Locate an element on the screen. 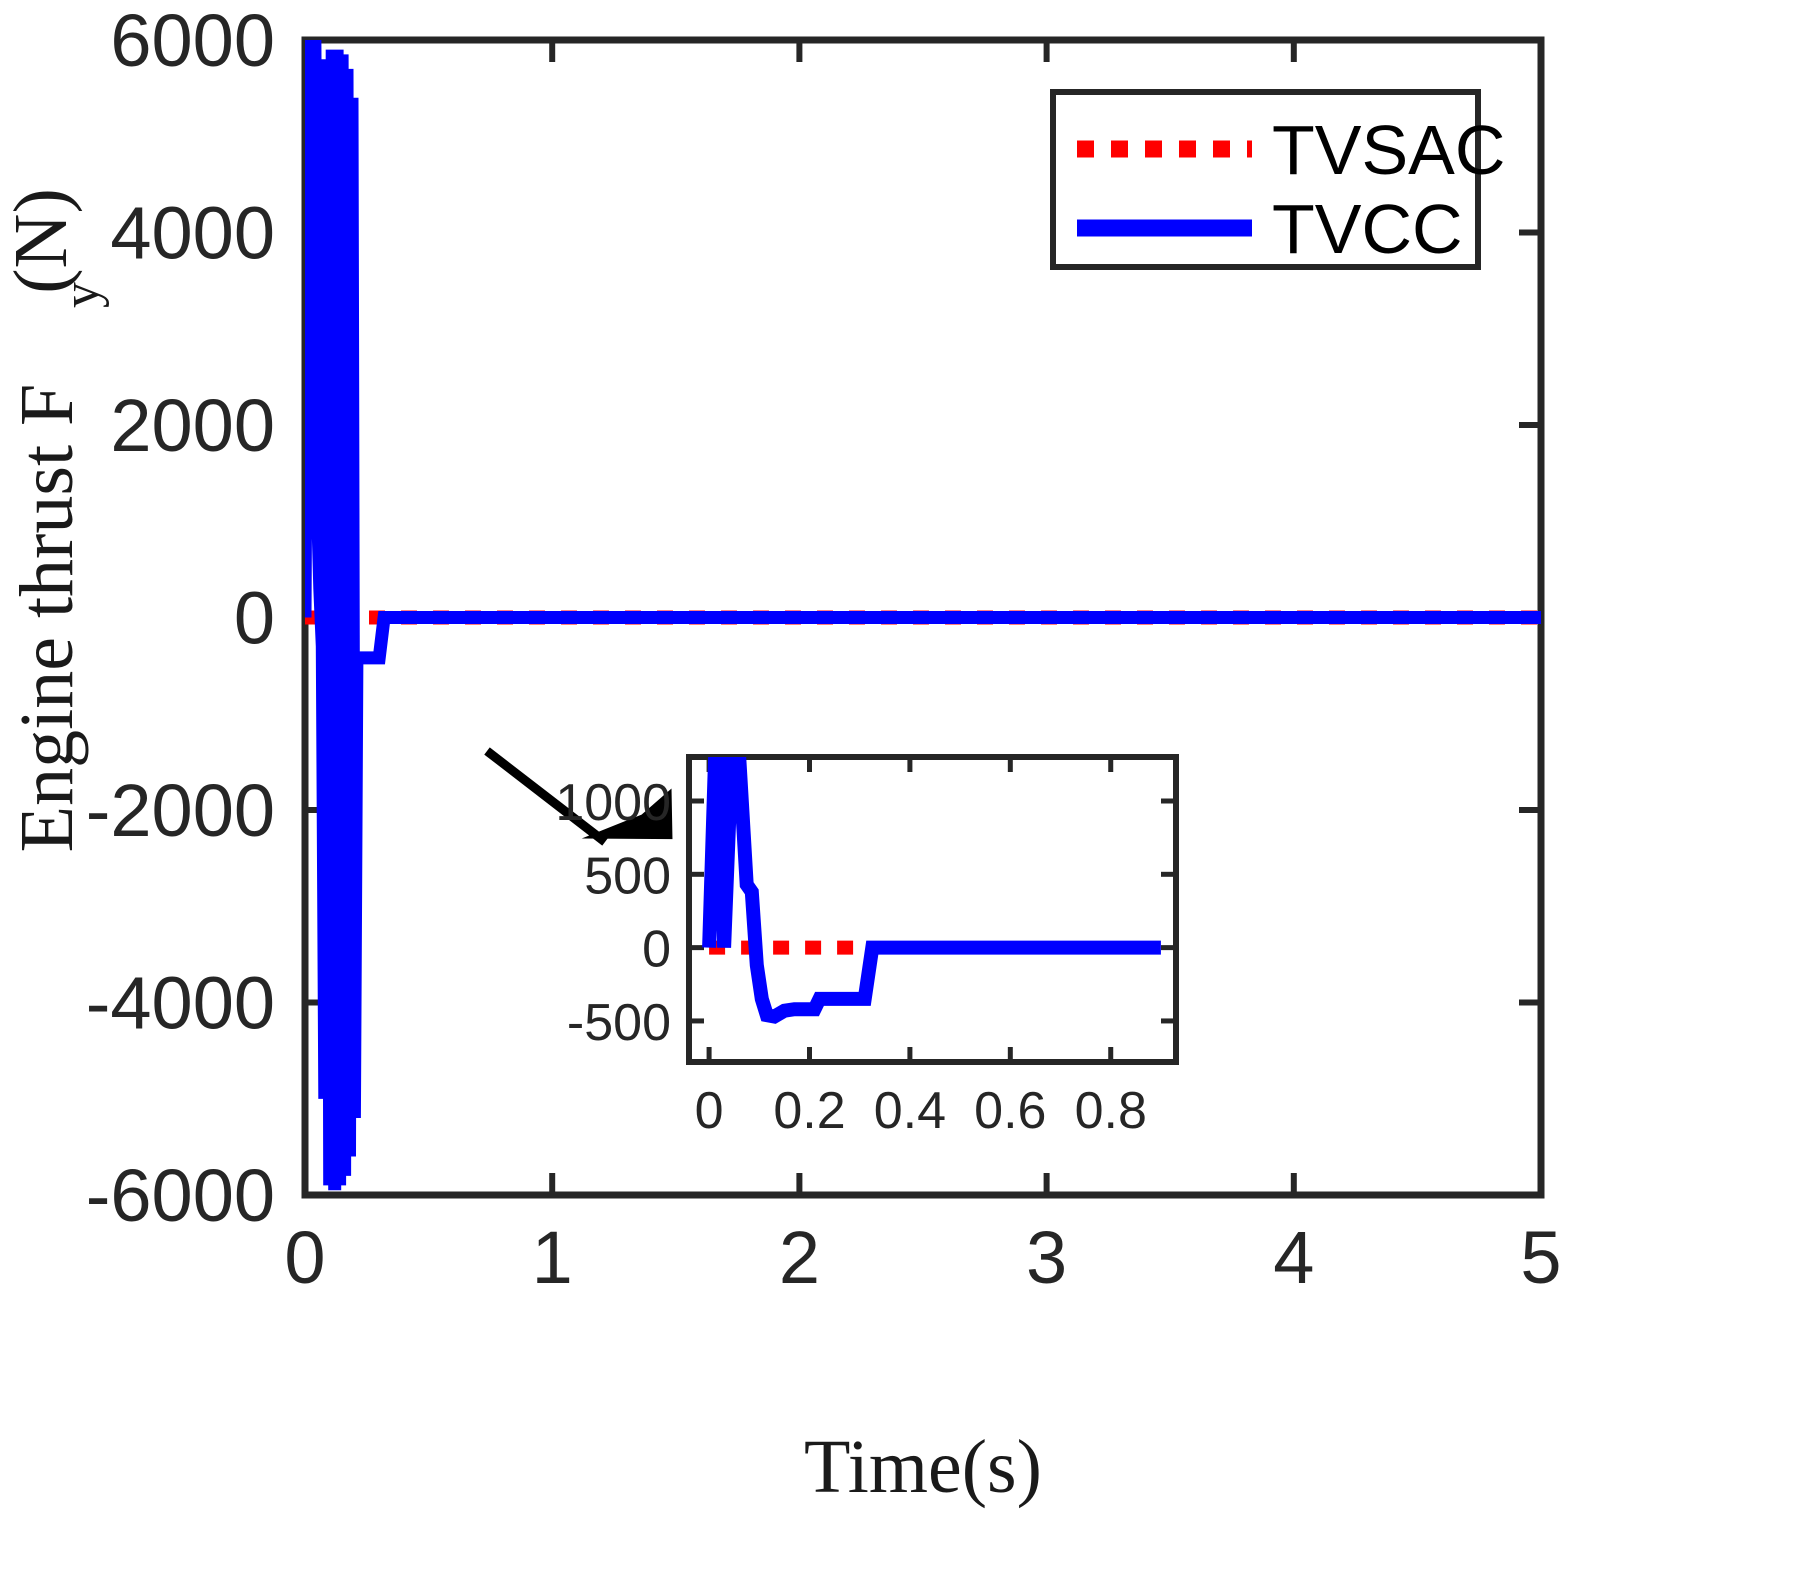  x-axis-title: Time(s) is located at coordinates (923, 1467).